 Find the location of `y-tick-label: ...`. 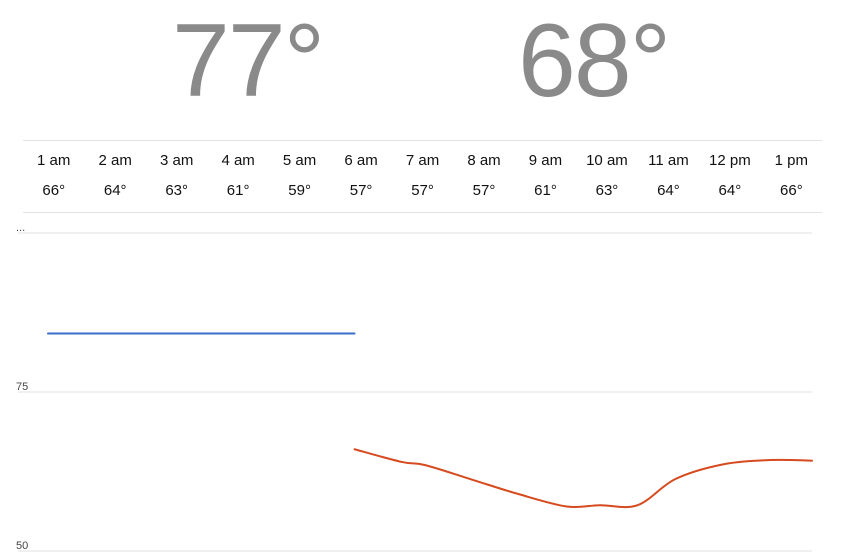

y-tick-label: ... is located at coordinates (20, 228).